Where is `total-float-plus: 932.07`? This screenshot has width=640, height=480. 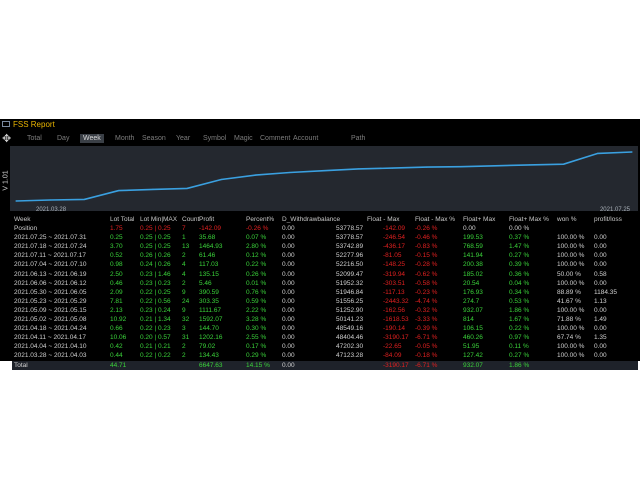 total-float-plus: 932.07 is located at coordinates (473, 365).